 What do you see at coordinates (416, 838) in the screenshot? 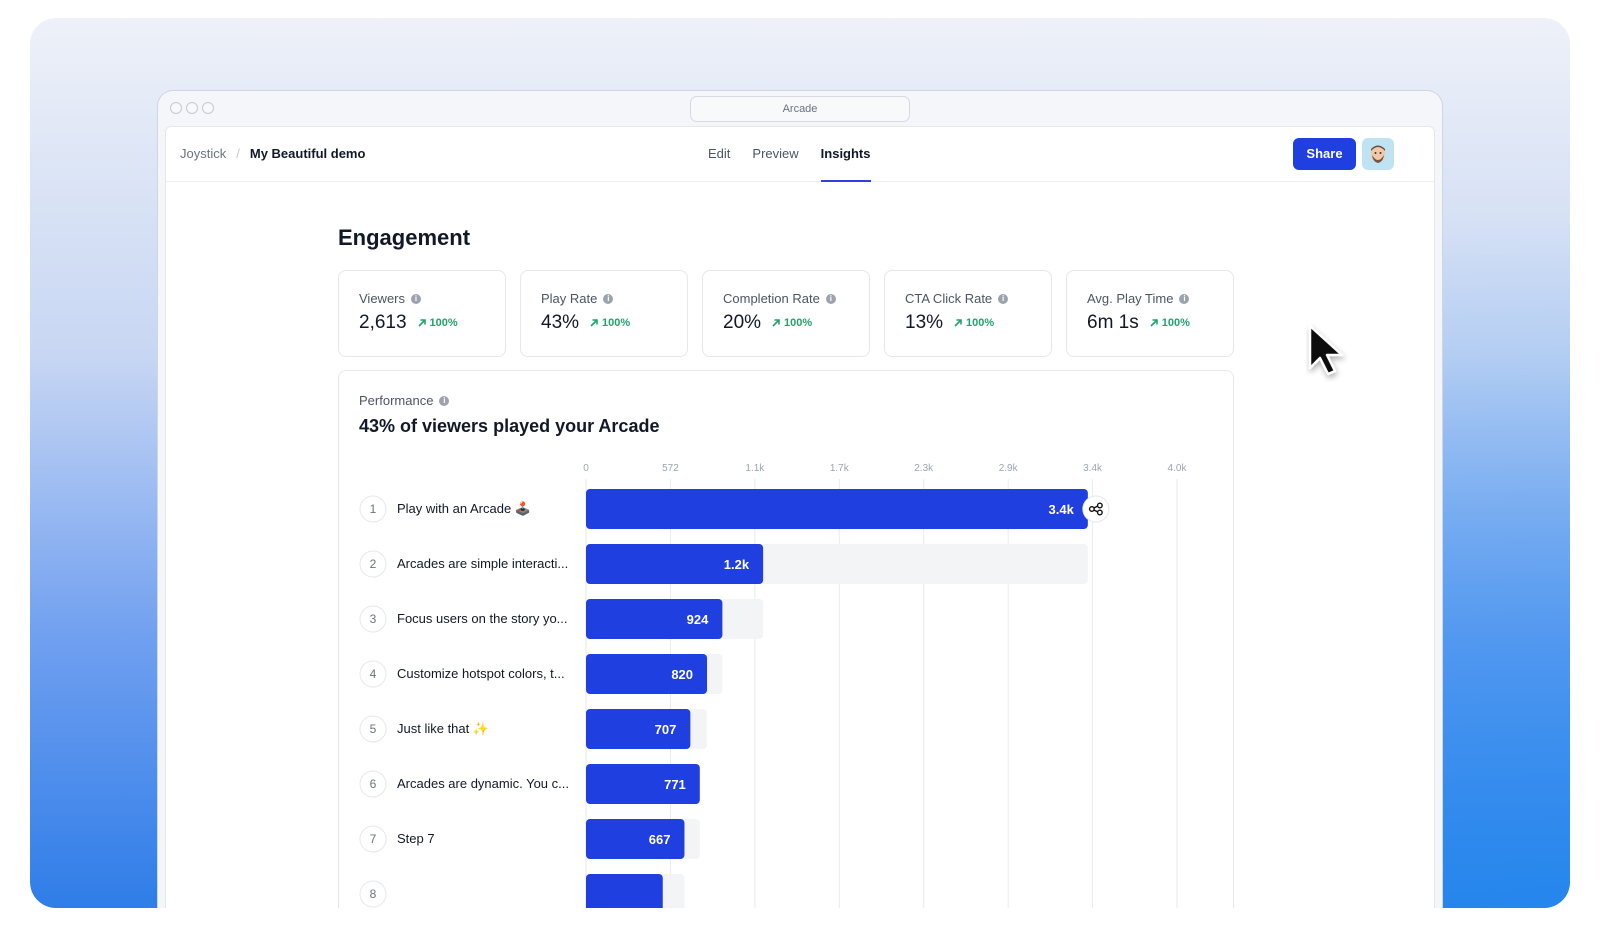
I see `step-label: Step 7` at bounding box center [416, 838].